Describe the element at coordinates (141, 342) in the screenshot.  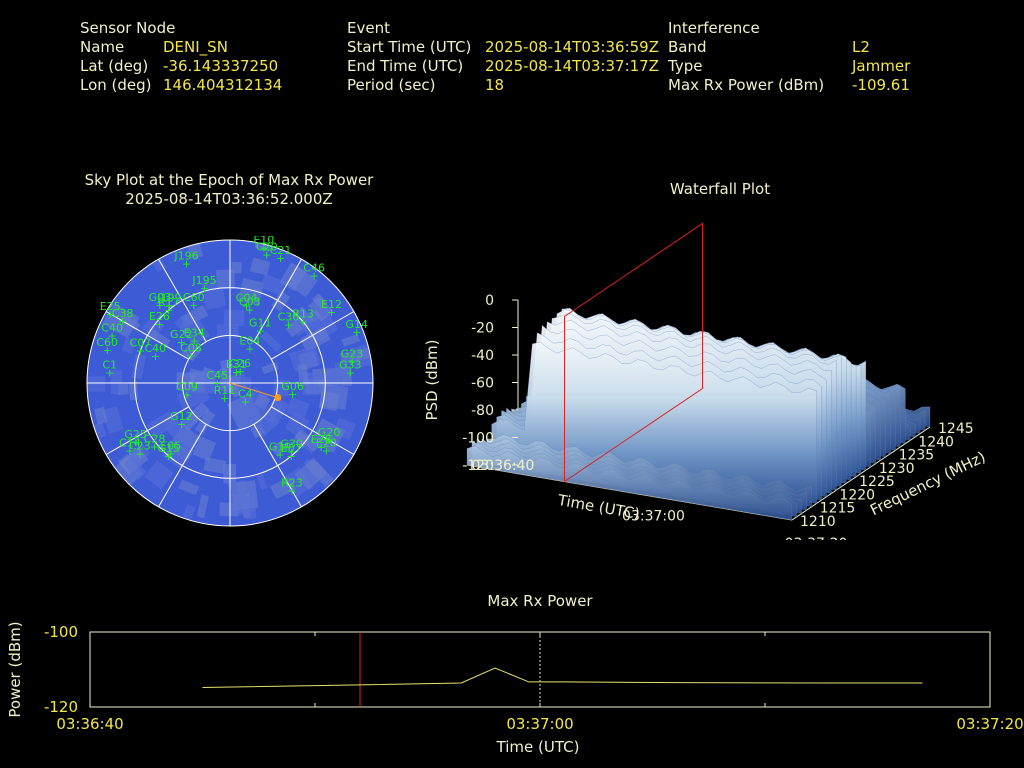
I see `satellite-label: C07` at that location.